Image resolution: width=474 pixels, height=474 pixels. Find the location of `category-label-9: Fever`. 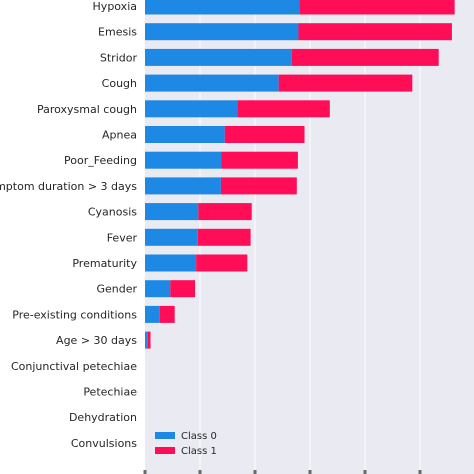

category-label-9: Fever is located at coordinates (122, 237).